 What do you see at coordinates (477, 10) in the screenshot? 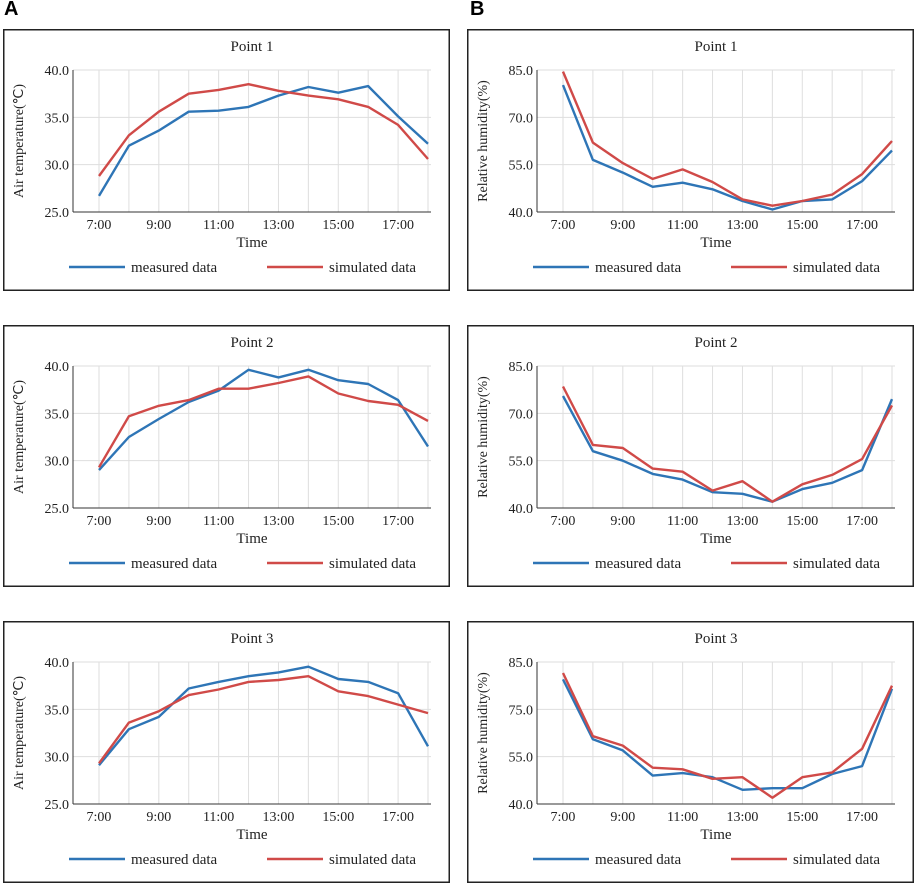
I see `panel-label-b: B` at bounding box center [477, 10].